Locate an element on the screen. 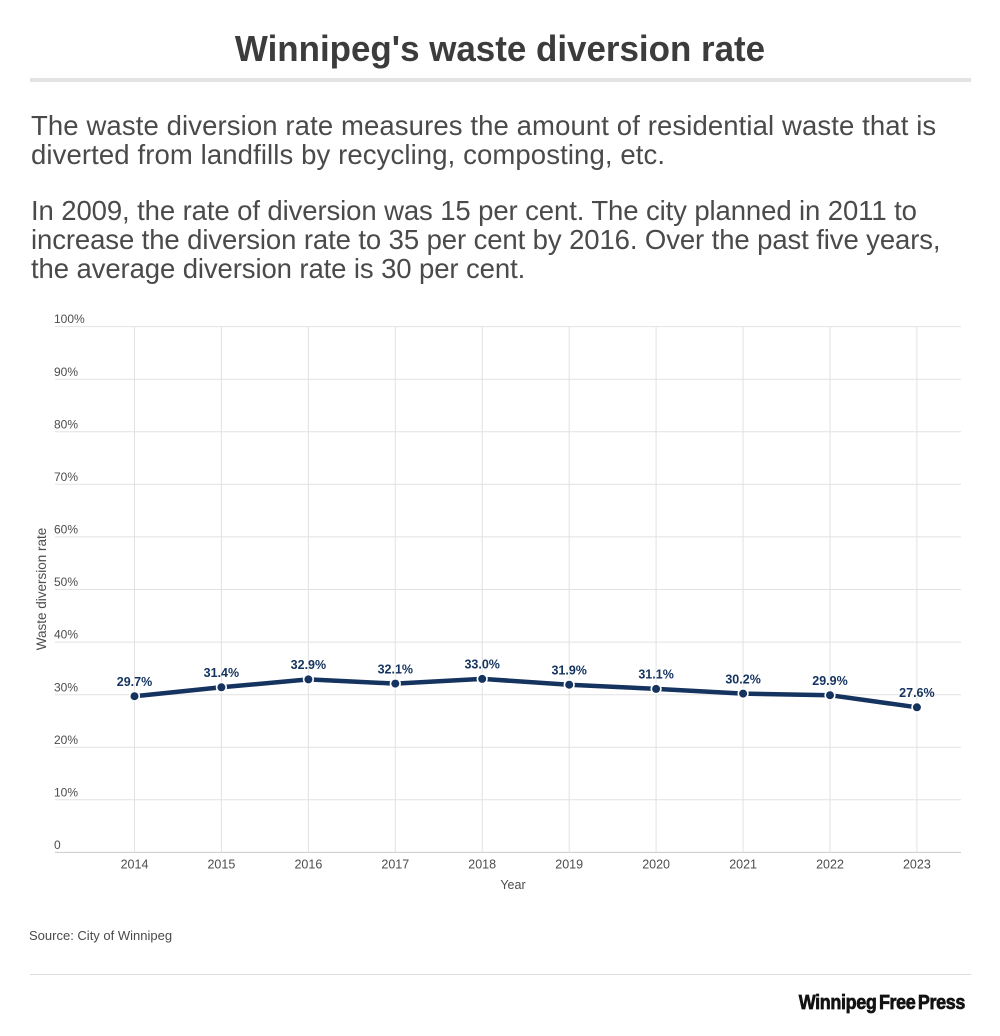 The image size is (1000, 1036). svg-text: 2015 is located at coordinates (221, 864).